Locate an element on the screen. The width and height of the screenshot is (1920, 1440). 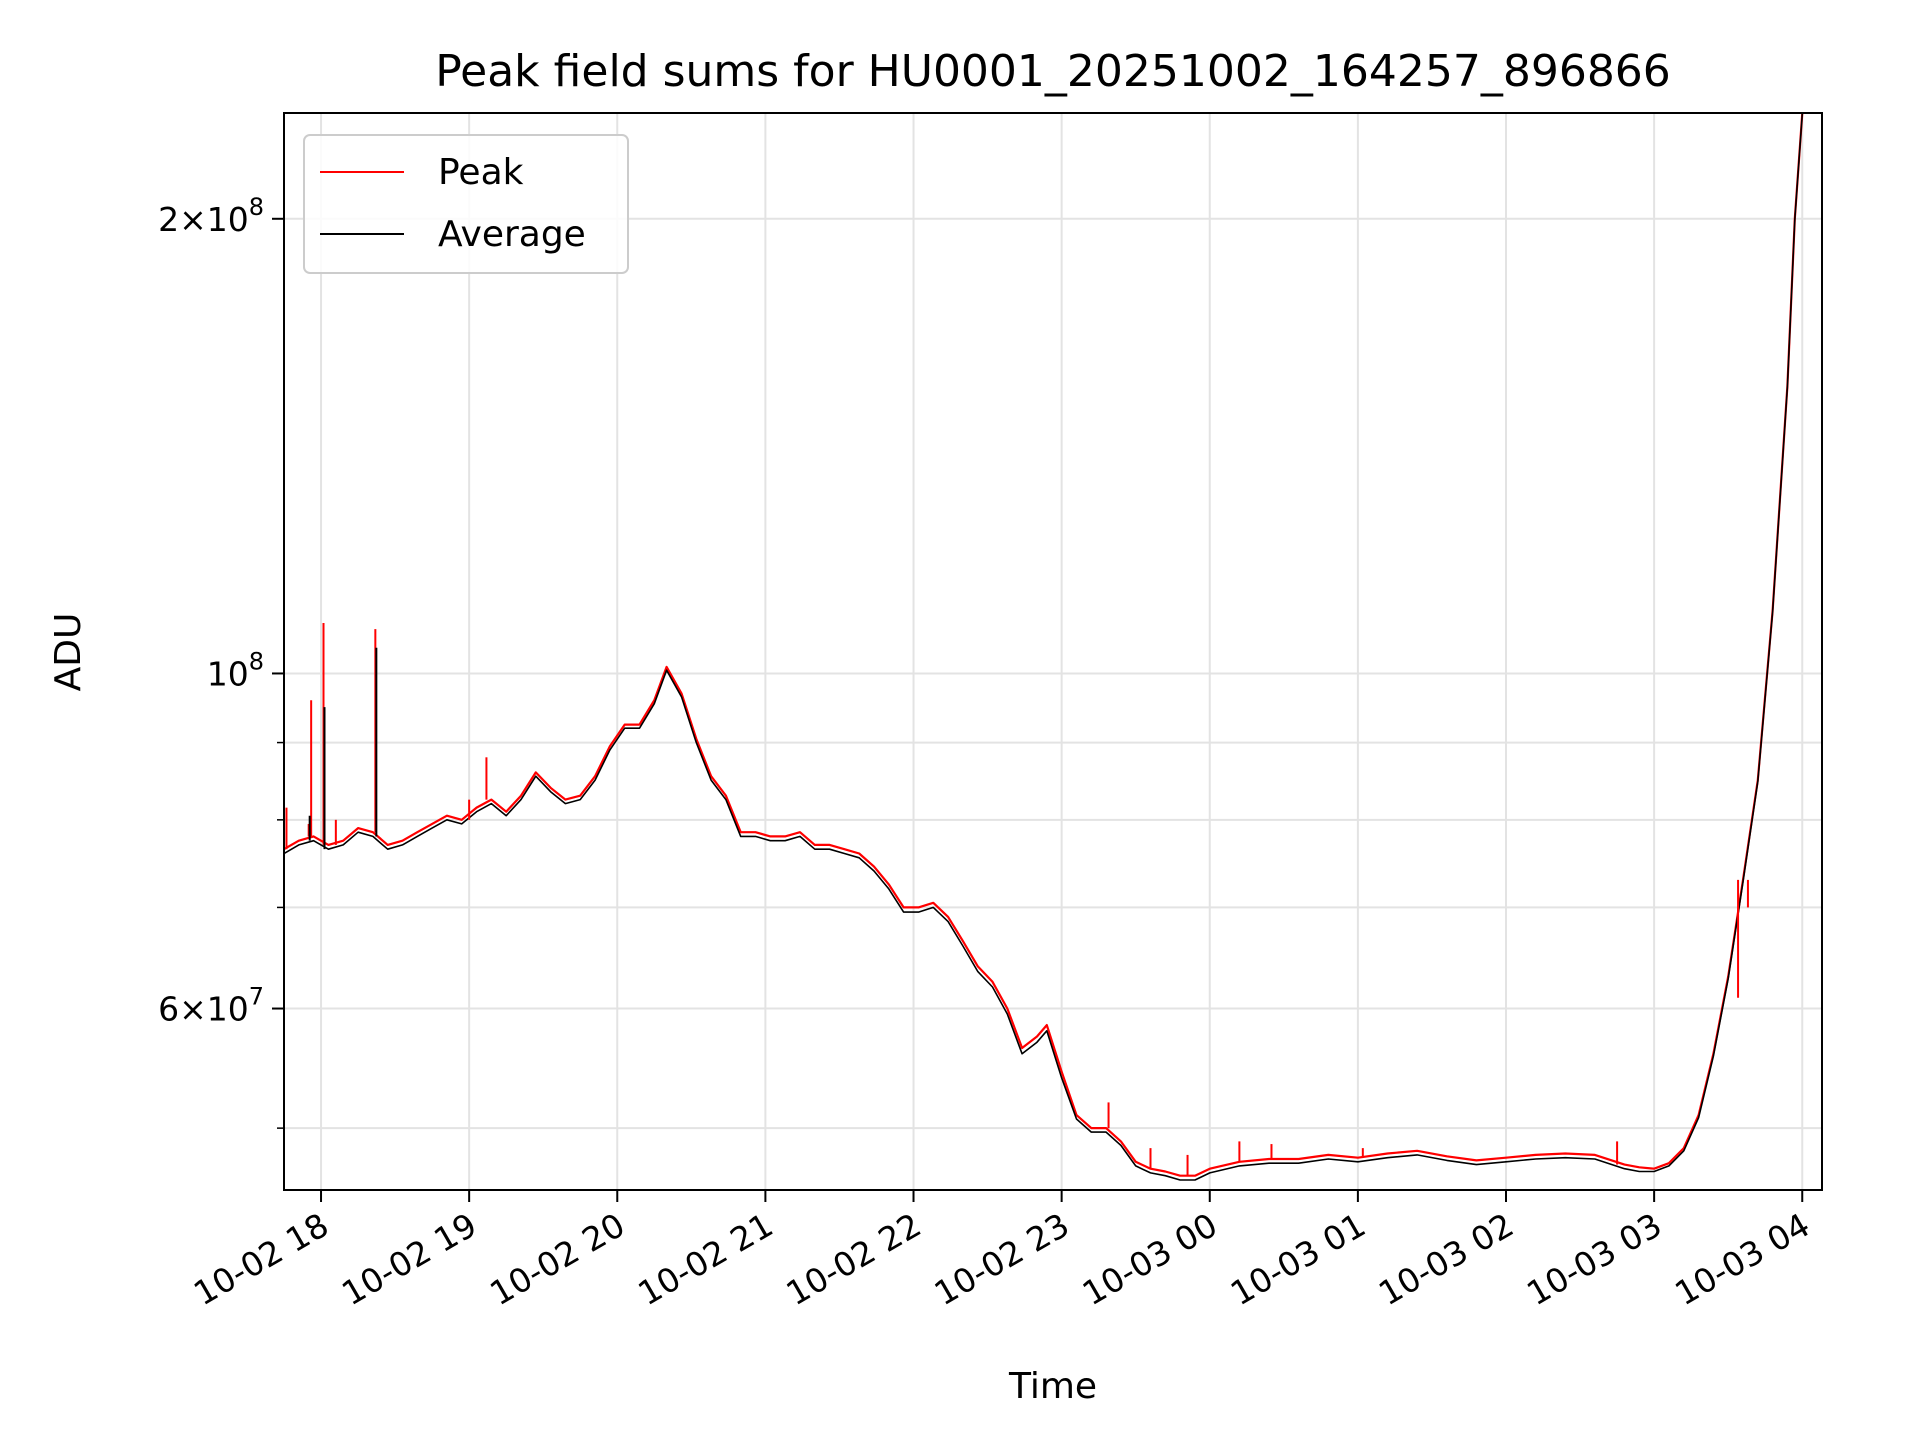
legend-label-average: Average is located at coordinates (512, 234).